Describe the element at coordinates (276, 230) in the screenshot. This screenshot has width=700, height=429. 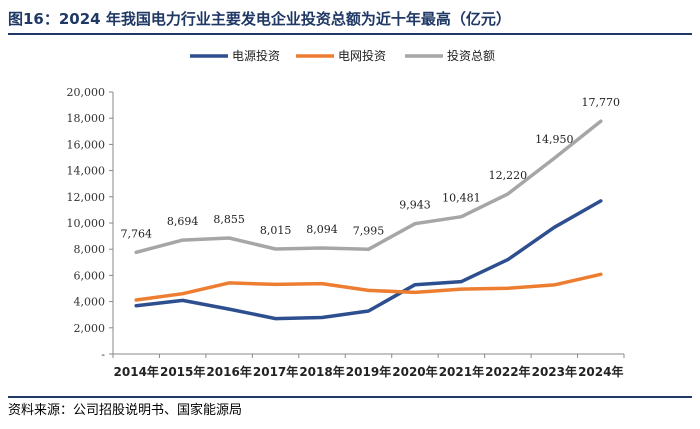
I see `data-label: 8,015` at that location.